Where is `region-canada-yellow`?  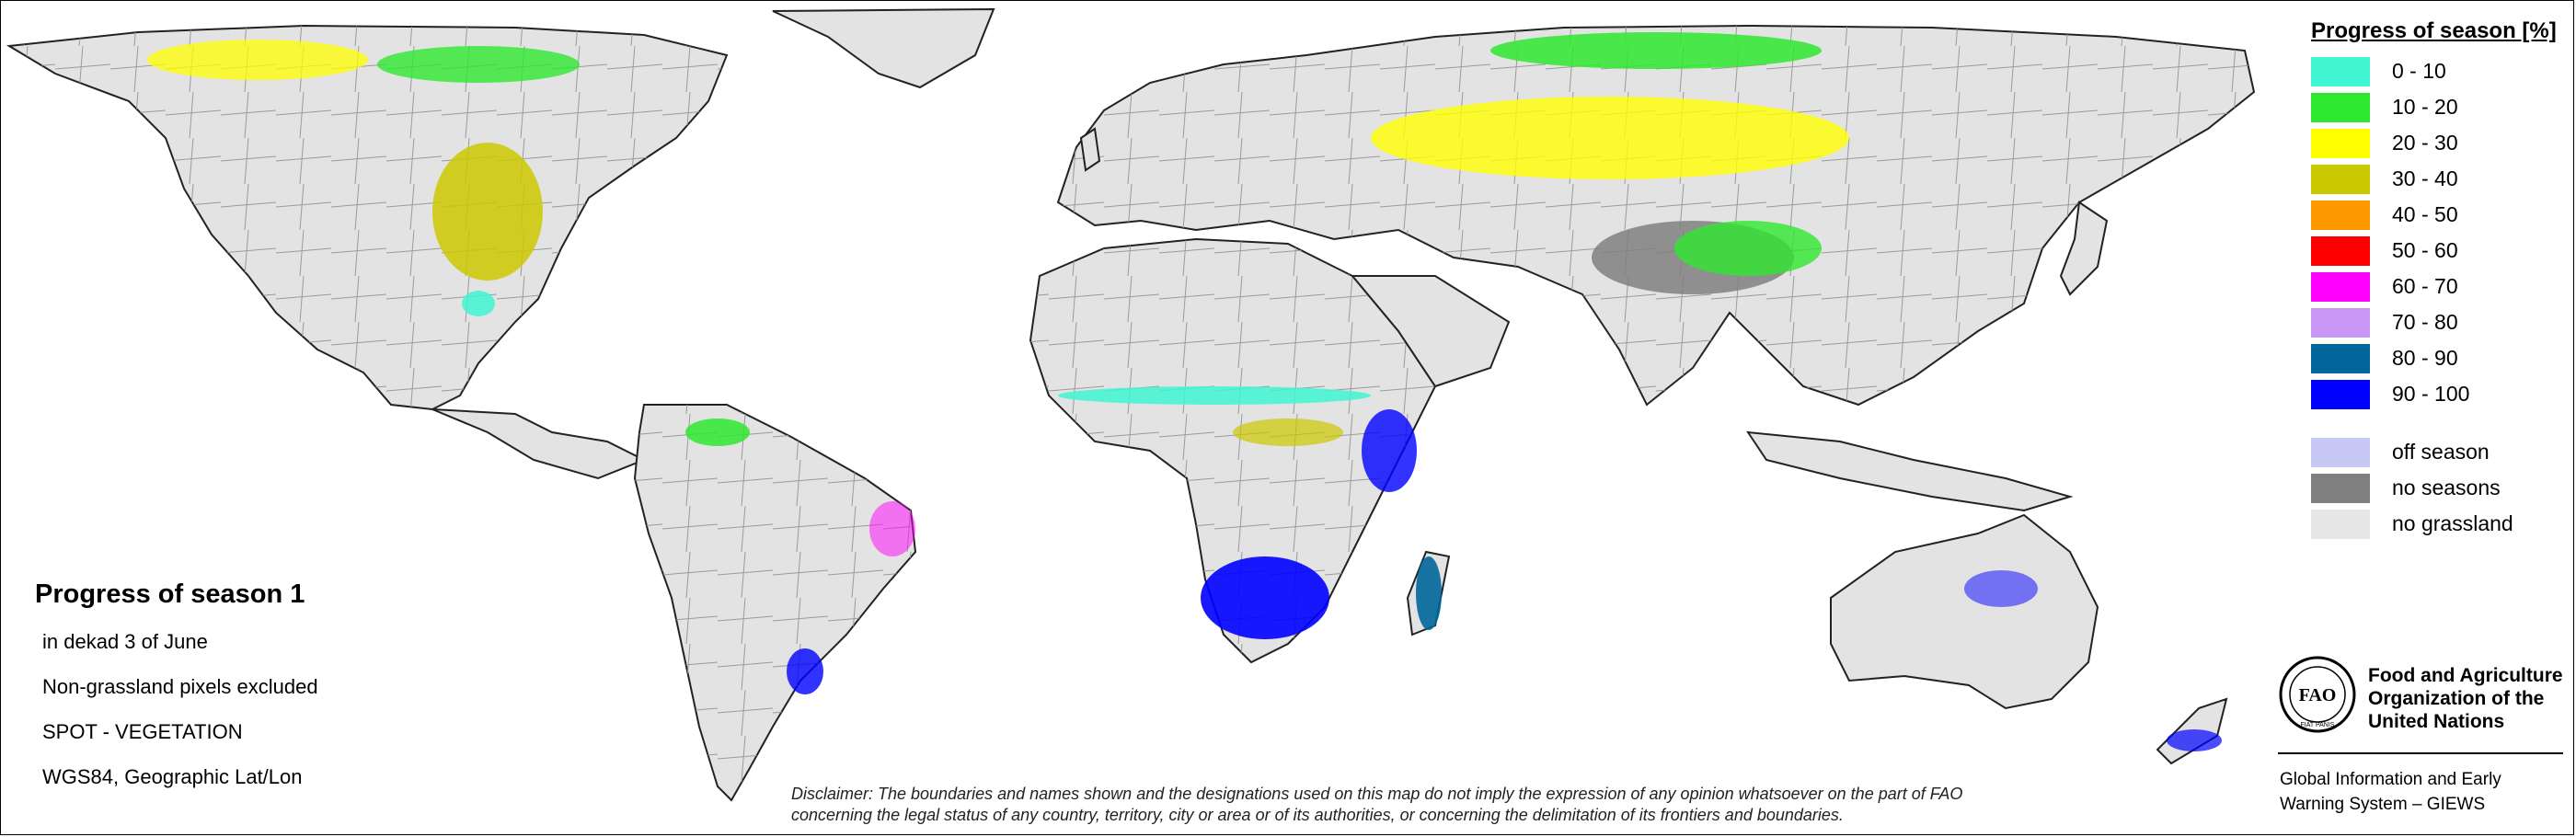
region-canada-yellow is located at coordinates (257, 60).